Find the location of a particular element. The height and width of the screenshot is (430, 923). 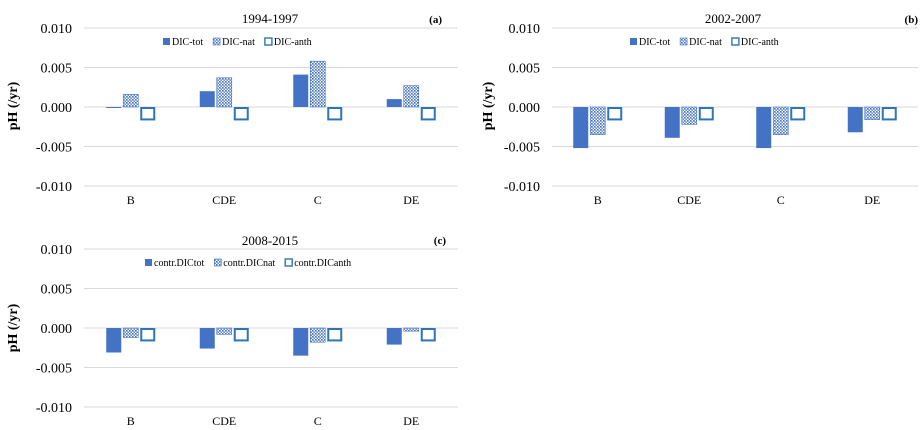

panel-label: (b) is located at coordinates (912, 20).